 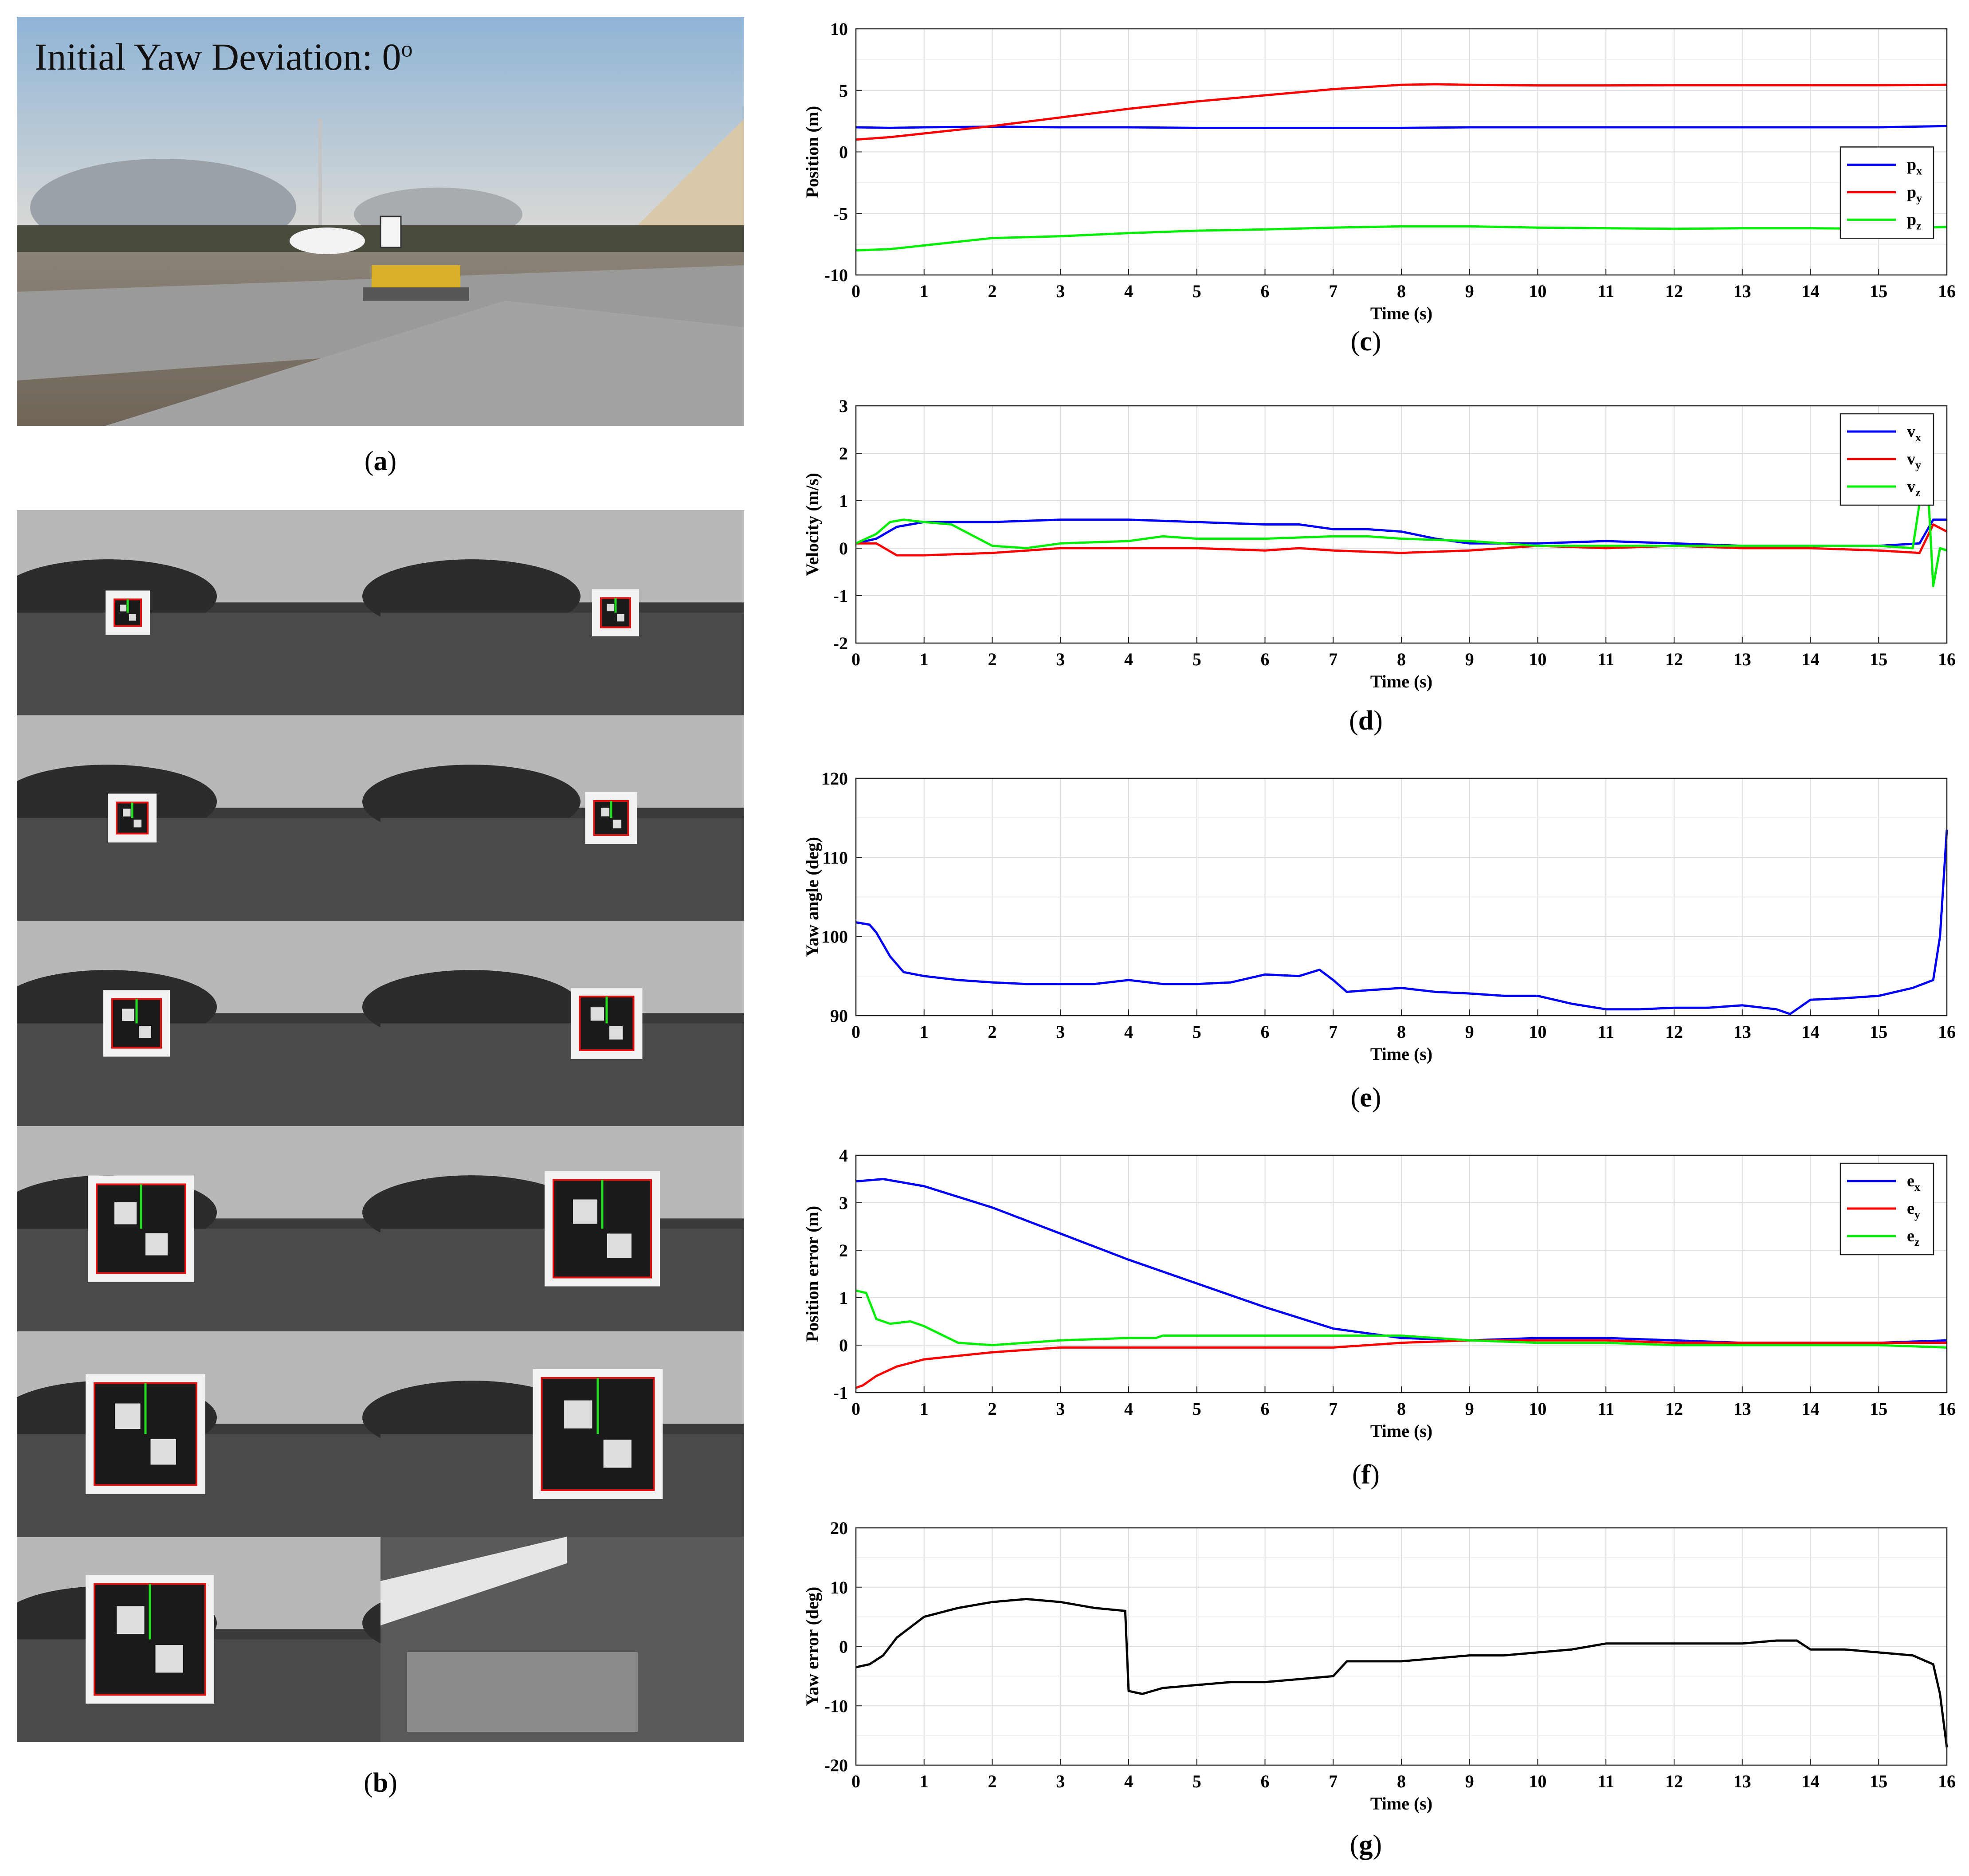 I want to click on legend-label: ex, so click(x=1913, y=1182).